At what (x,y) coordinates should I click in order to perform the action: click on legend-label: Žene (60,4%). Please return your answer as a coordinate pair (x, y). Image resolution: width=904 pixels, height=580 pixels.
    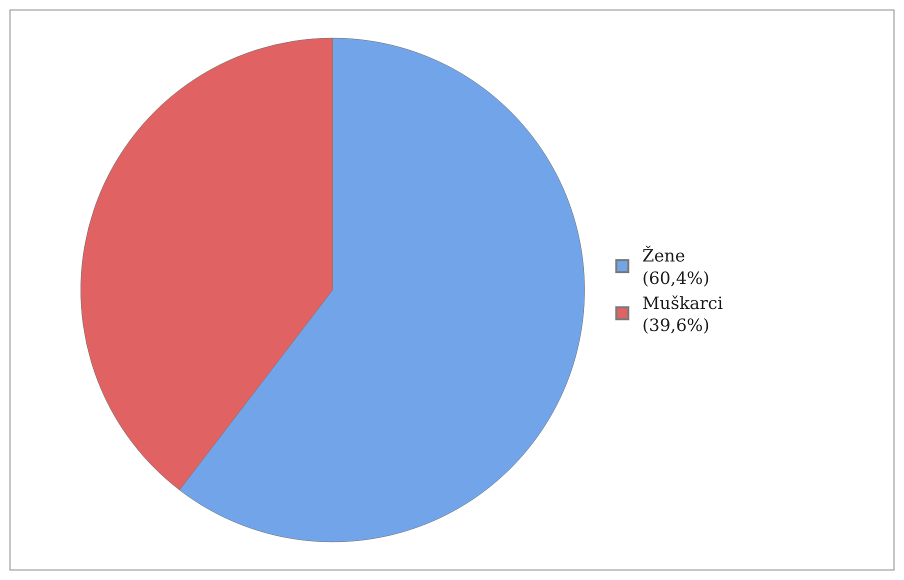
    Looking at the image, I should click on (676, 267).